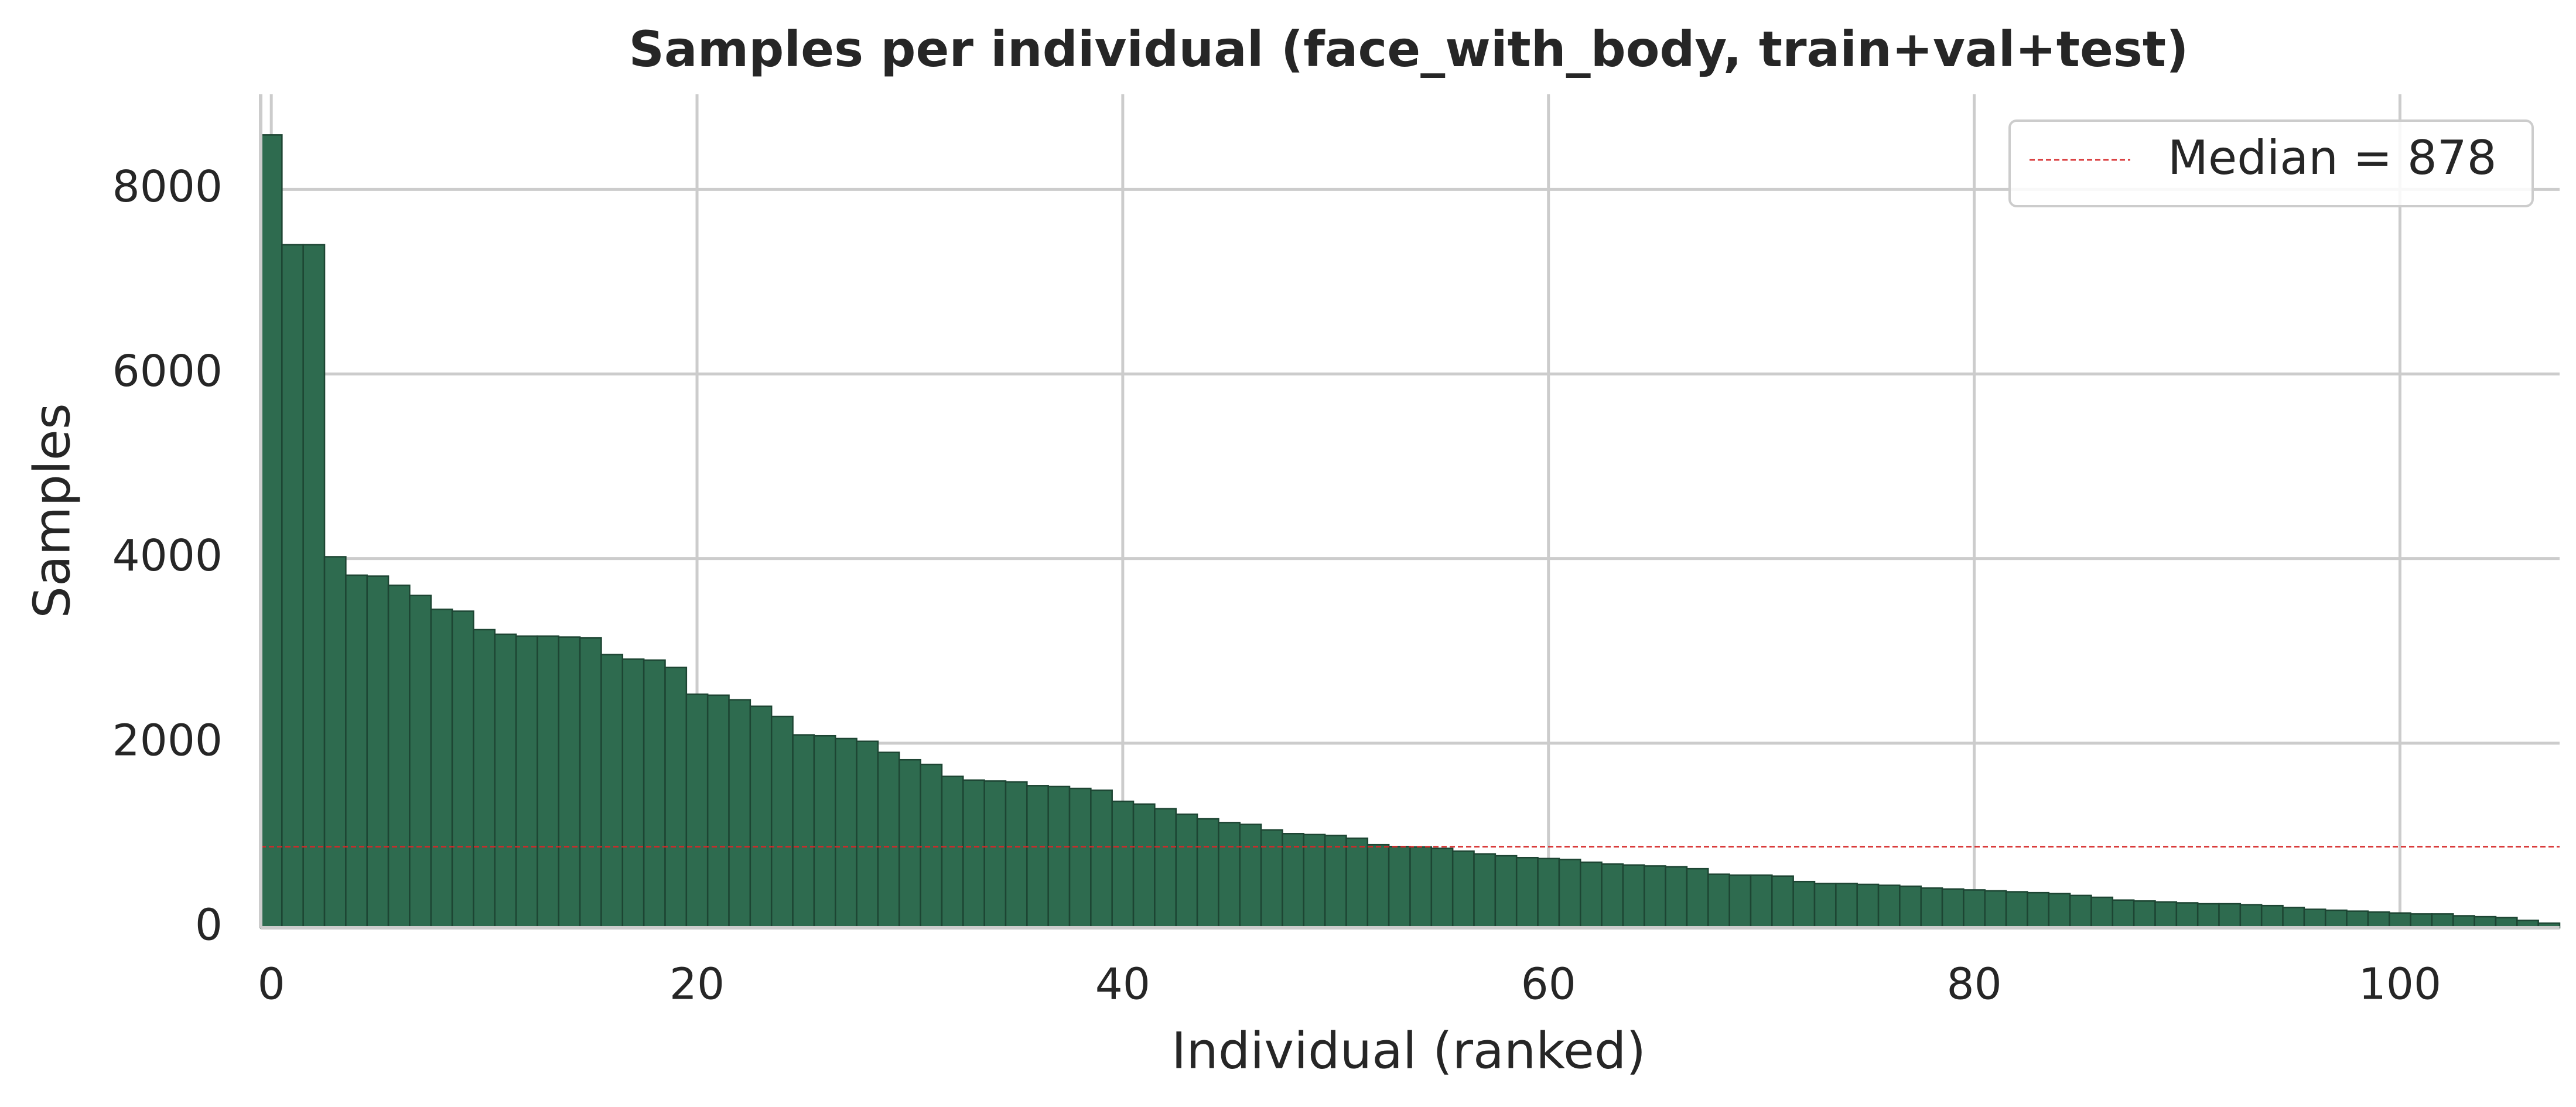 The height and width of the screenshot is (1107, 2576). Describe the element at coordinates (209, 925) in the screenshot. I see `y-tick-label: 0` at that location.